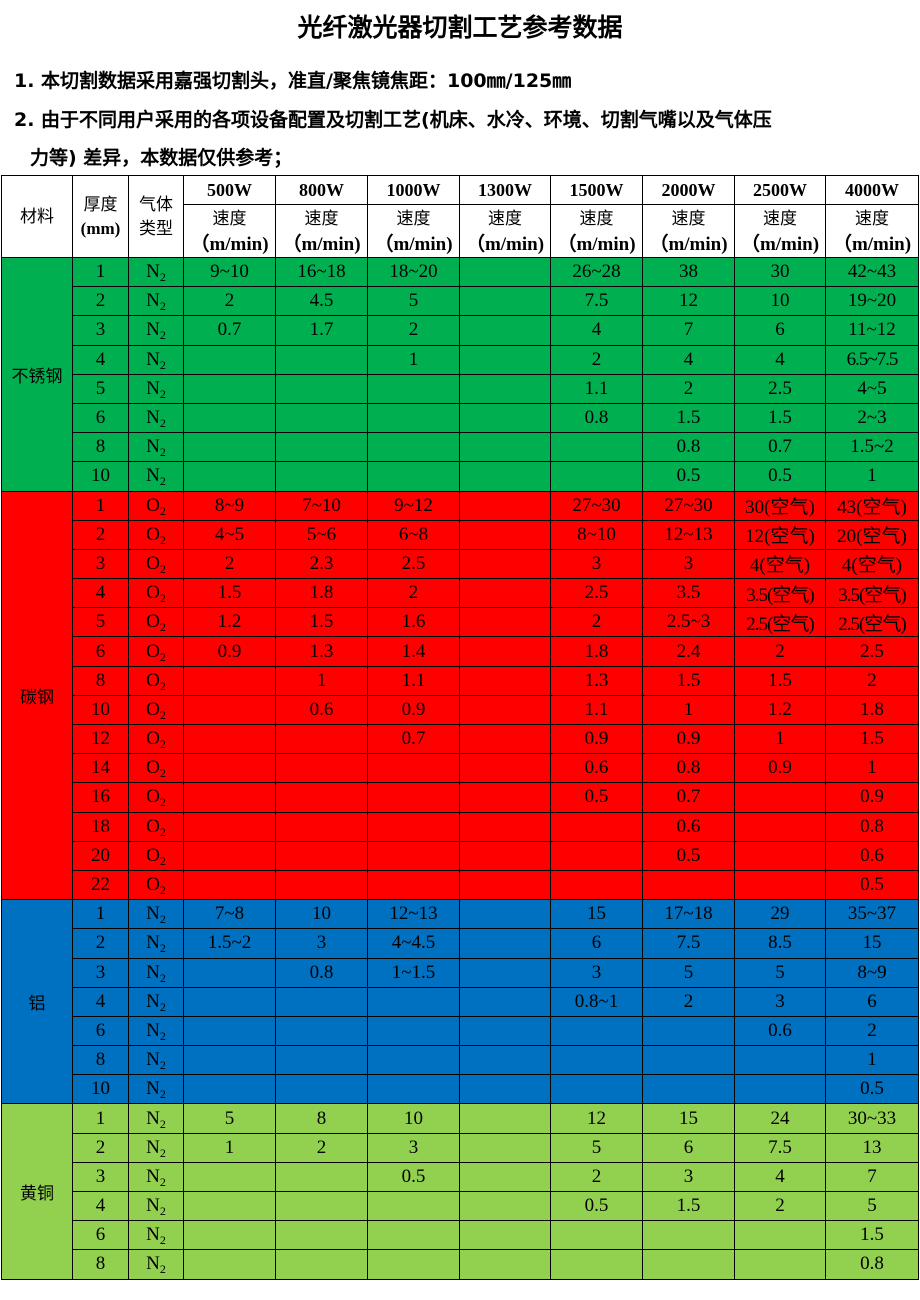 This screenshot has width=920, height=1300. Describe the element at coordinates (780, 1177) in the screenshot. I see `speed-cell: 4` at that location.